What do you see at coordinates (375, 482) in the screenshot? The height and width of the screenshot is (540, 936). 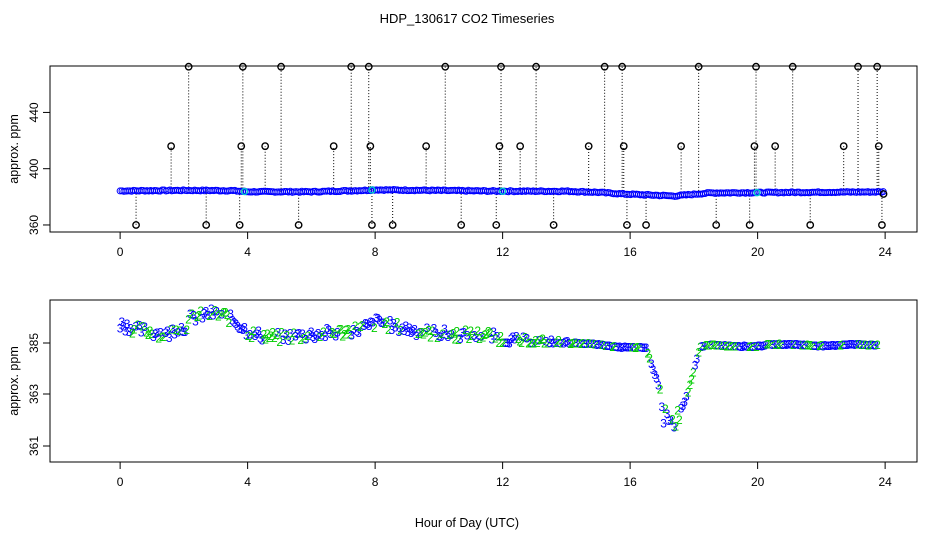 I see `x-tick-label: 8` at bounding box center [375, 482].